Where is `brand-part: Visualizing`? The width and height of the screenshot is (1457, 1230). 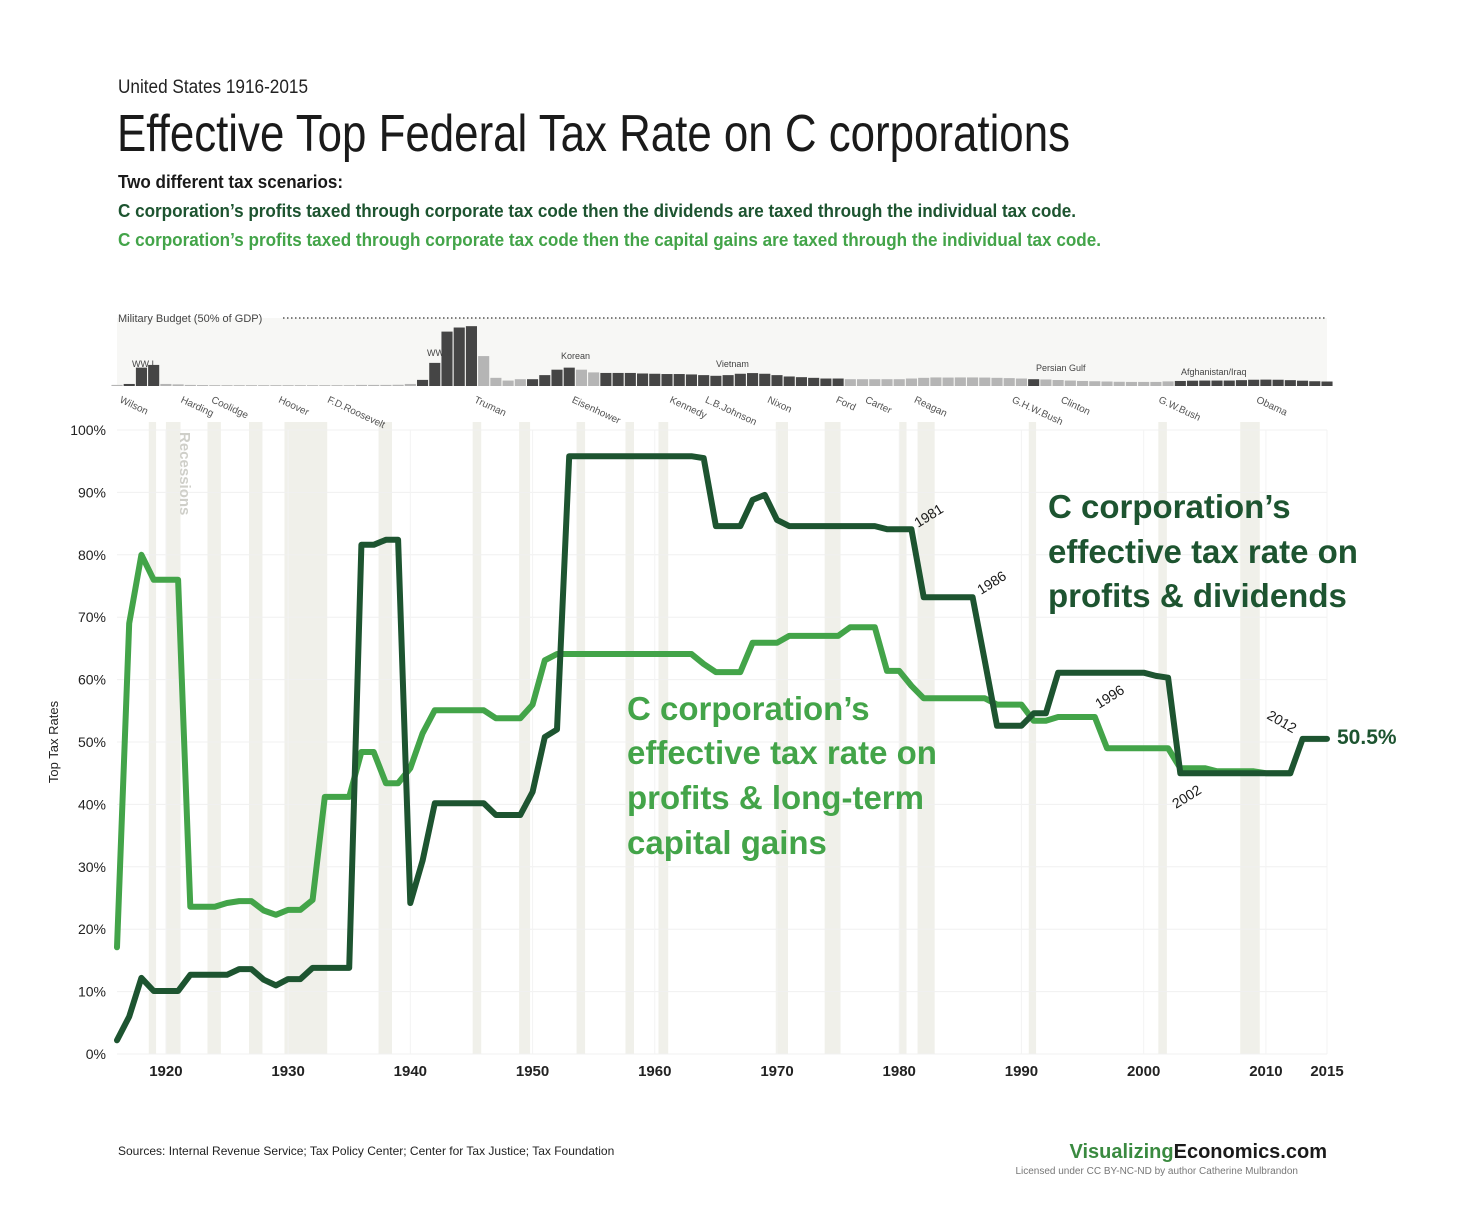
brand-part: Visualizing is located at coordinates (1122, 1152).